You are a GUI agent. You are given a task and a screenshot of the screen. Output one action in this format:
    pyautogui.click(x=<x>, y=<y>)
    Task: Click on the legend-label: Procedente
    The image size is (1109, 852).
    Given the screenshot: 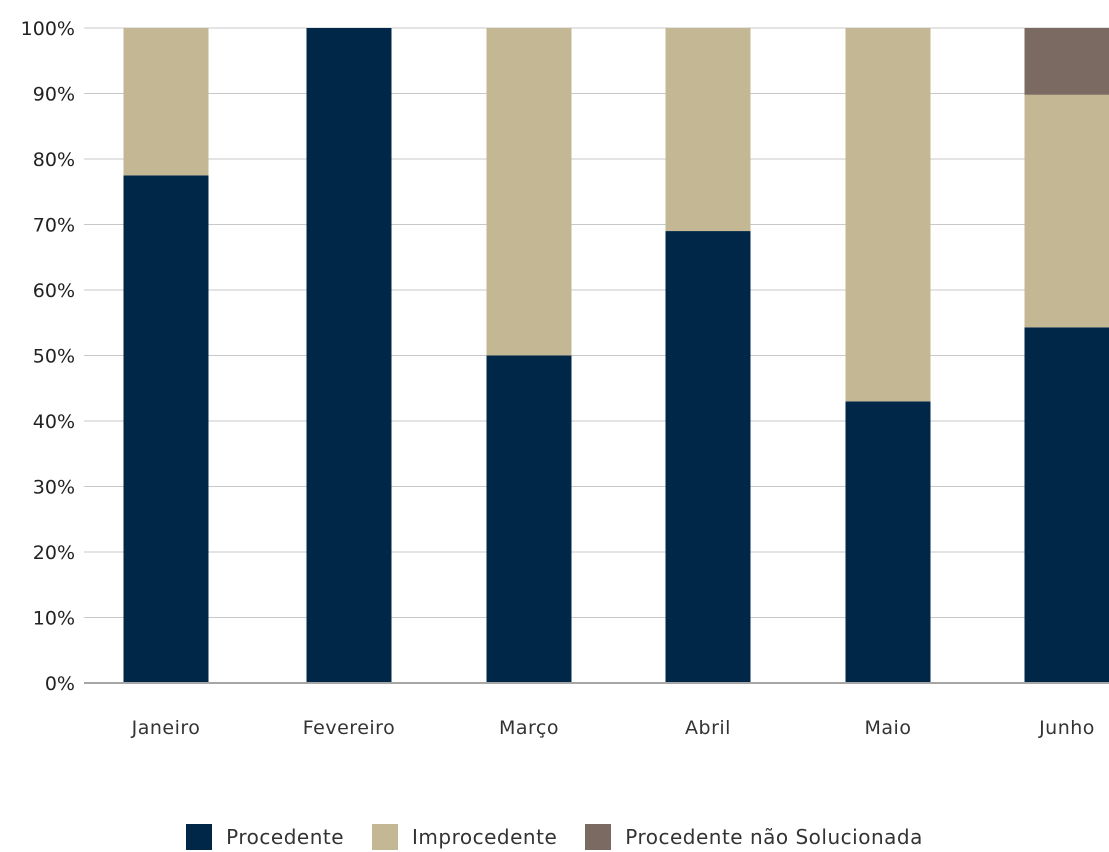 What is the action you would take?
    pyautogui.click(x=285, y=837)
    